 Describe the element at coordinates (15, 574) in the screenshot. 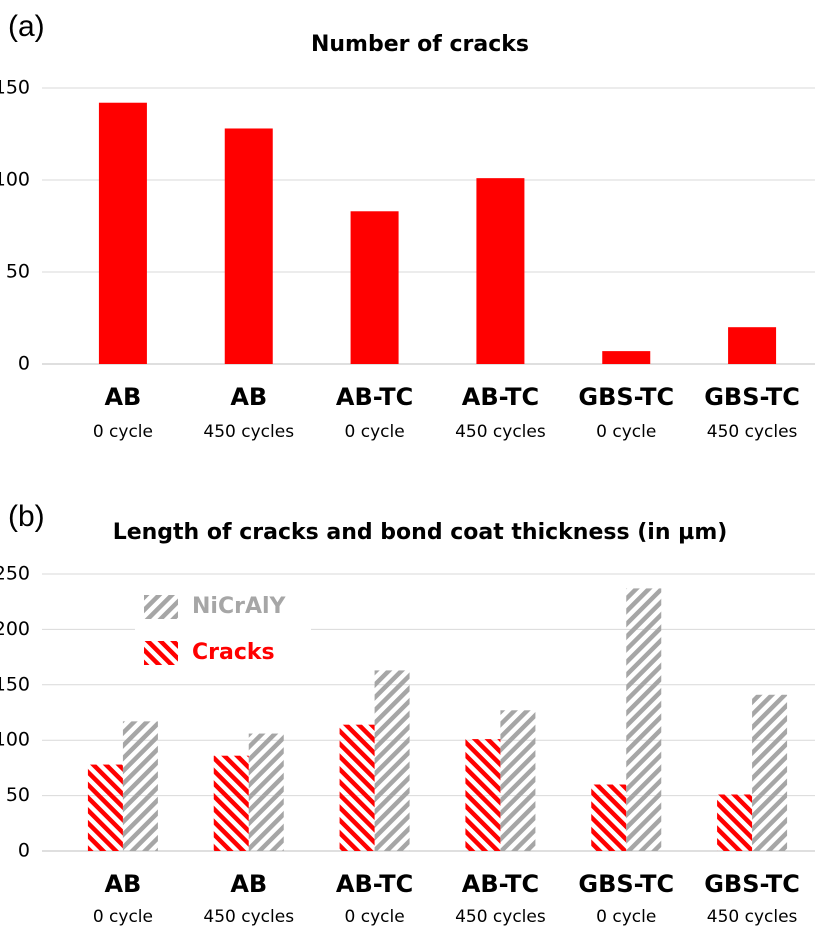

I see `y-tick-label: 250` at that location.